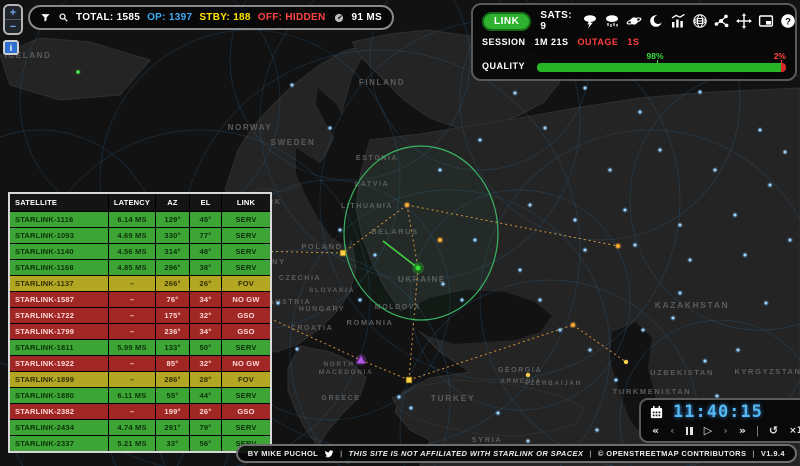 This screenshot has height=466, width=800. Describe the element at coordinates (172, 299) in the screenshot. I see `azimuth-cell: 76°` at that location.